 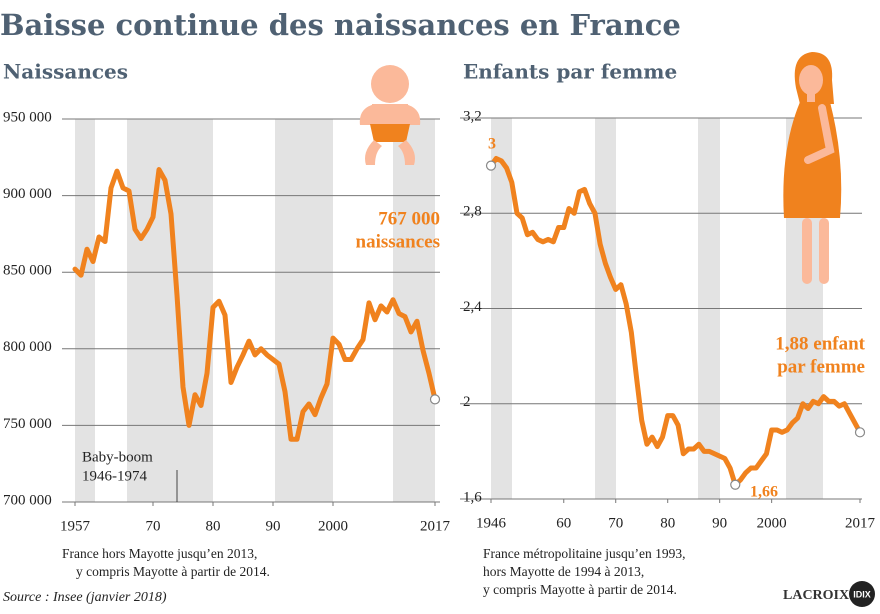 What do you see at coordinates (27, 271) in the screenshot?
I see `y-tick-label: 850 000` at bounding box center [27, 271].